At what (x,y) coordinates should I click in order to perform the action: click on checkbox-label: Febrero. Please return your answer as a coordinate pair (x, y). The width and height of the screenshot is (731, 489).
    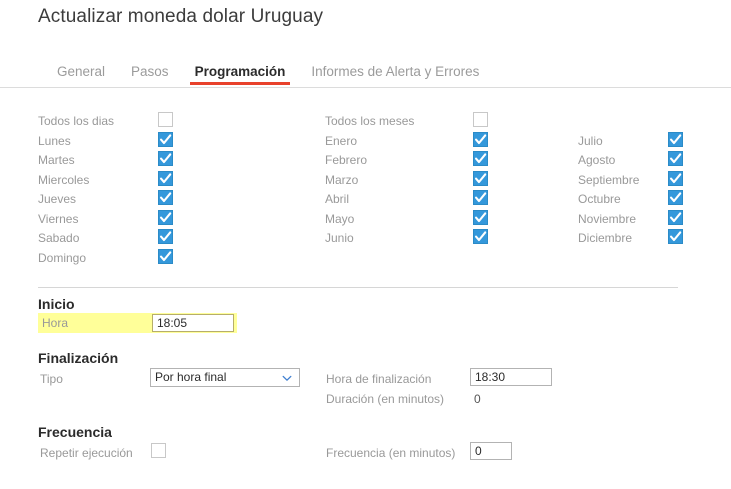
    Looking at the image, I should click on (346, 160).